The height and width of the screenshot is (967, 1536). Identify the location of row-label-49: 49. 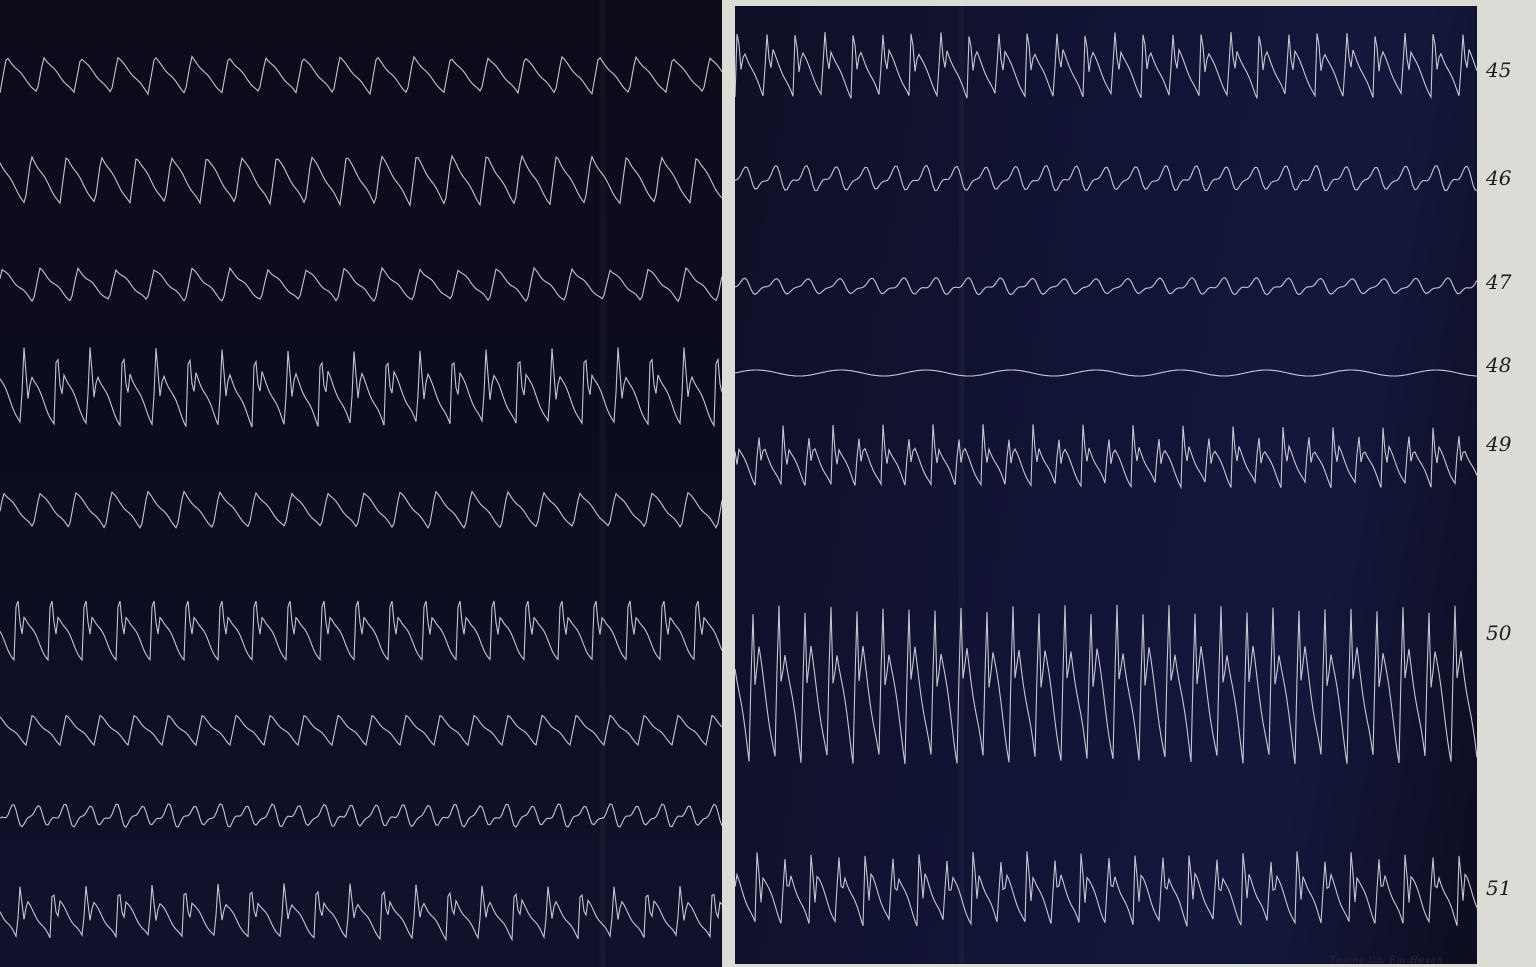
(1499, 444).